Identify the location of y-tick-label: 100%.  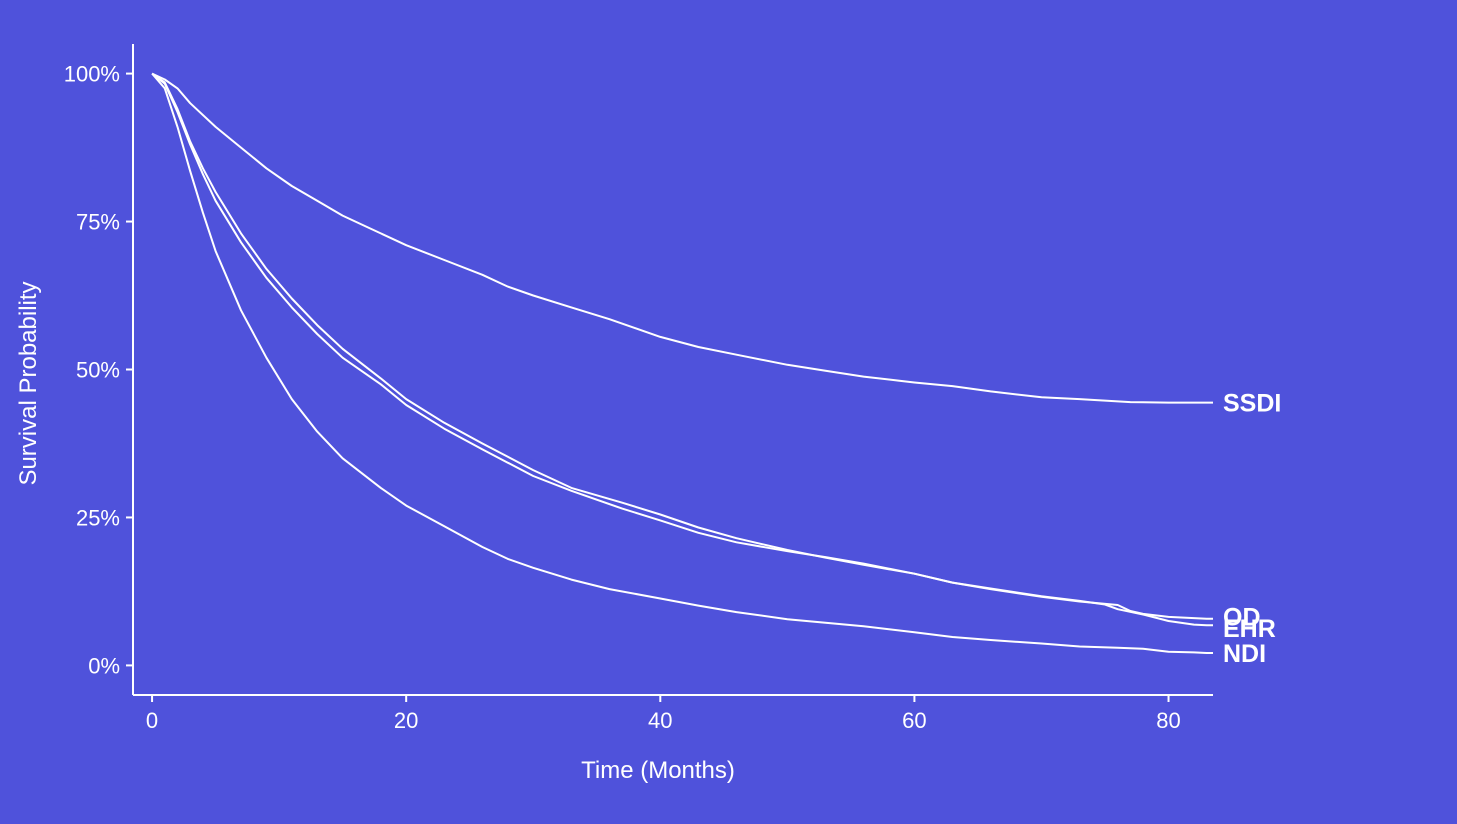
(92, 74).